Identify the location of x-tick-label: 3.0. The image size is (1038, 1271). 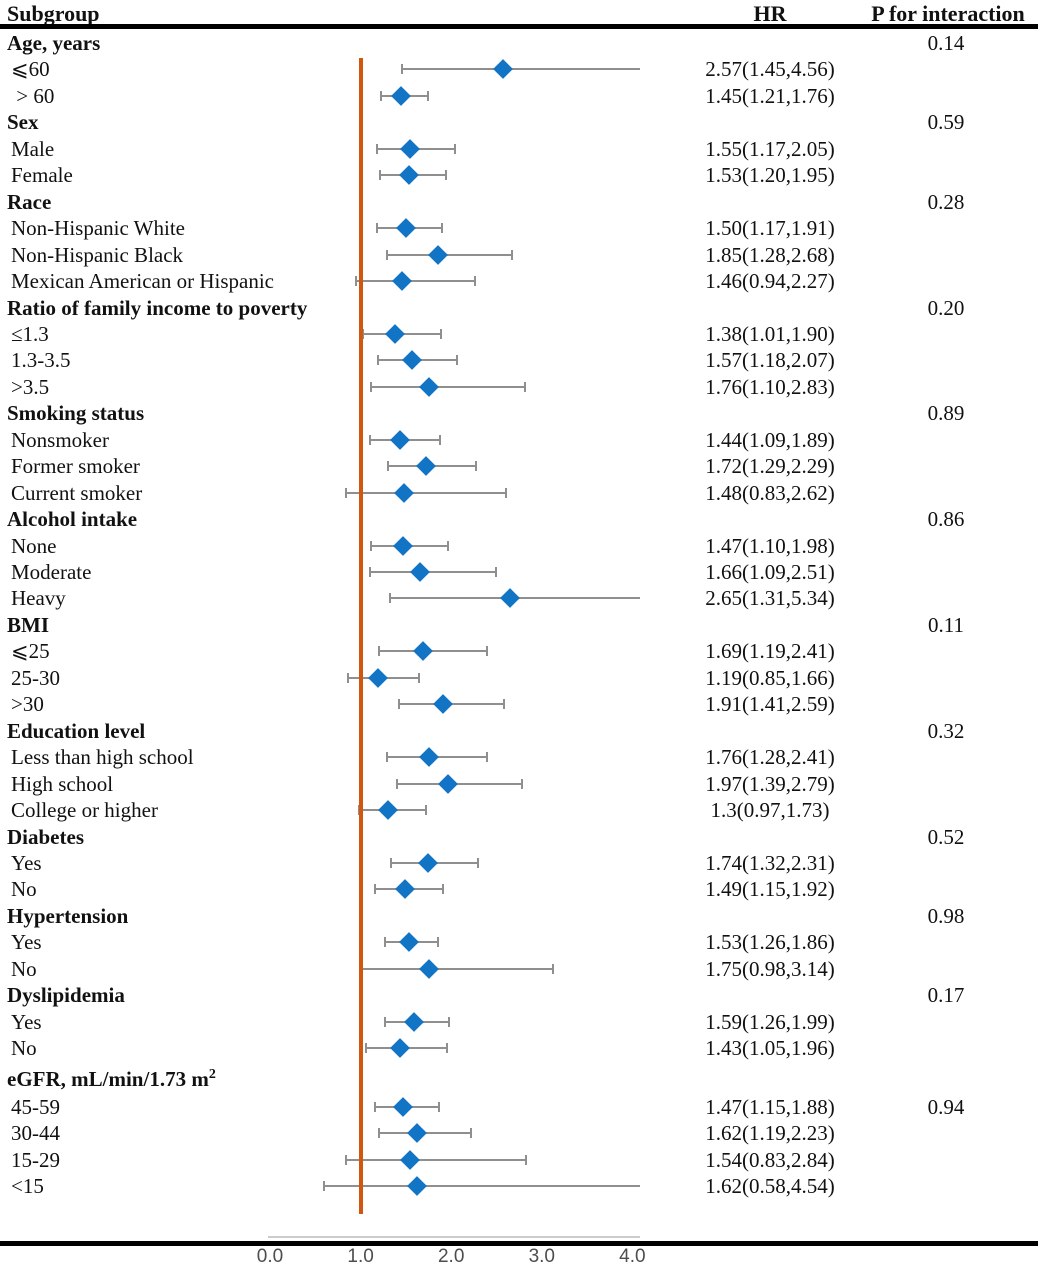
(541, 1256).